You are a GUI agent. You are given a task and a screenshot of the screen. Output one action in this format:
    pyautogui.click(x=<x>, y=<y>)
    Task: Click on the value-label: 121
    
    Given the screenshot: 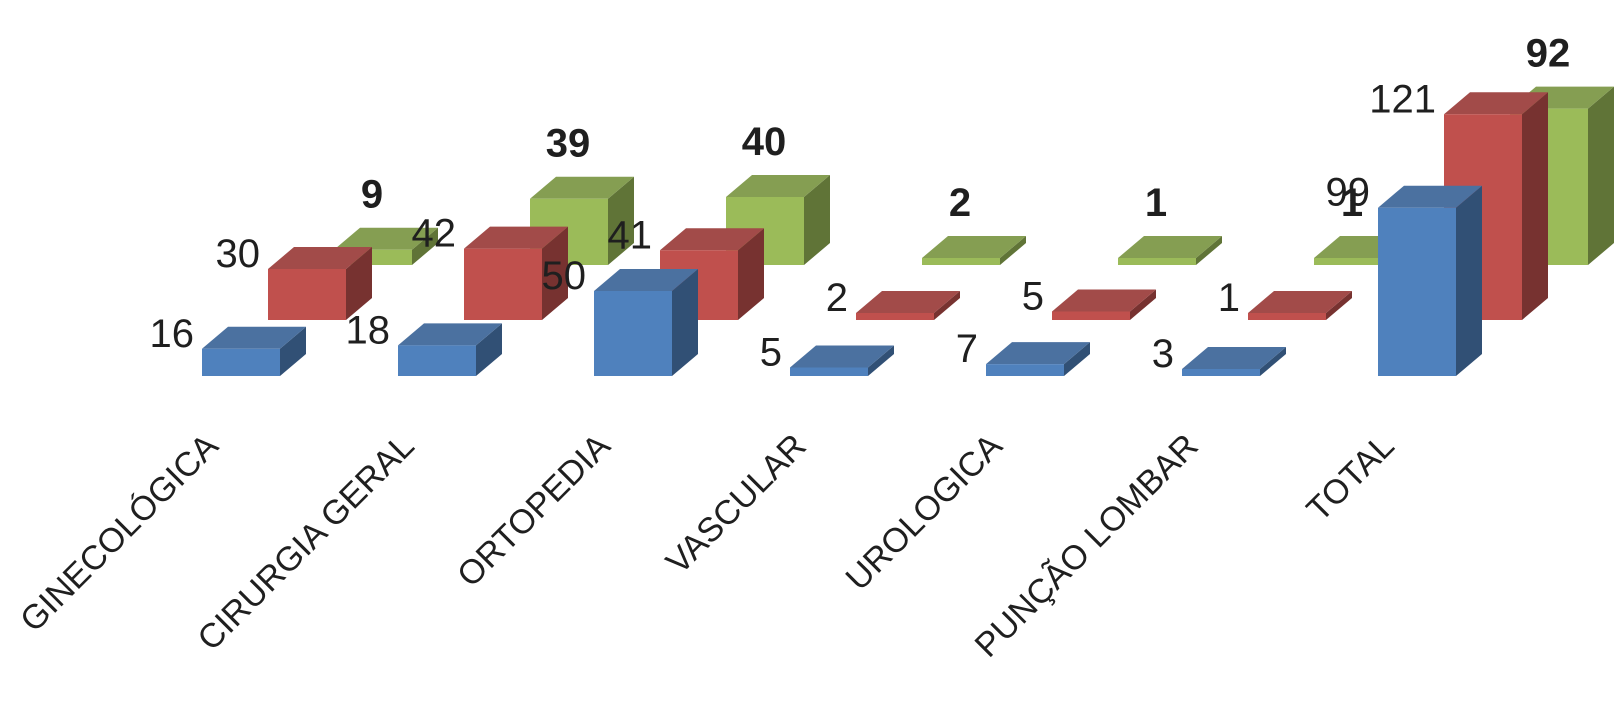 What is the action you would take?
    pyautogui.click(x=1402, y=99)
    